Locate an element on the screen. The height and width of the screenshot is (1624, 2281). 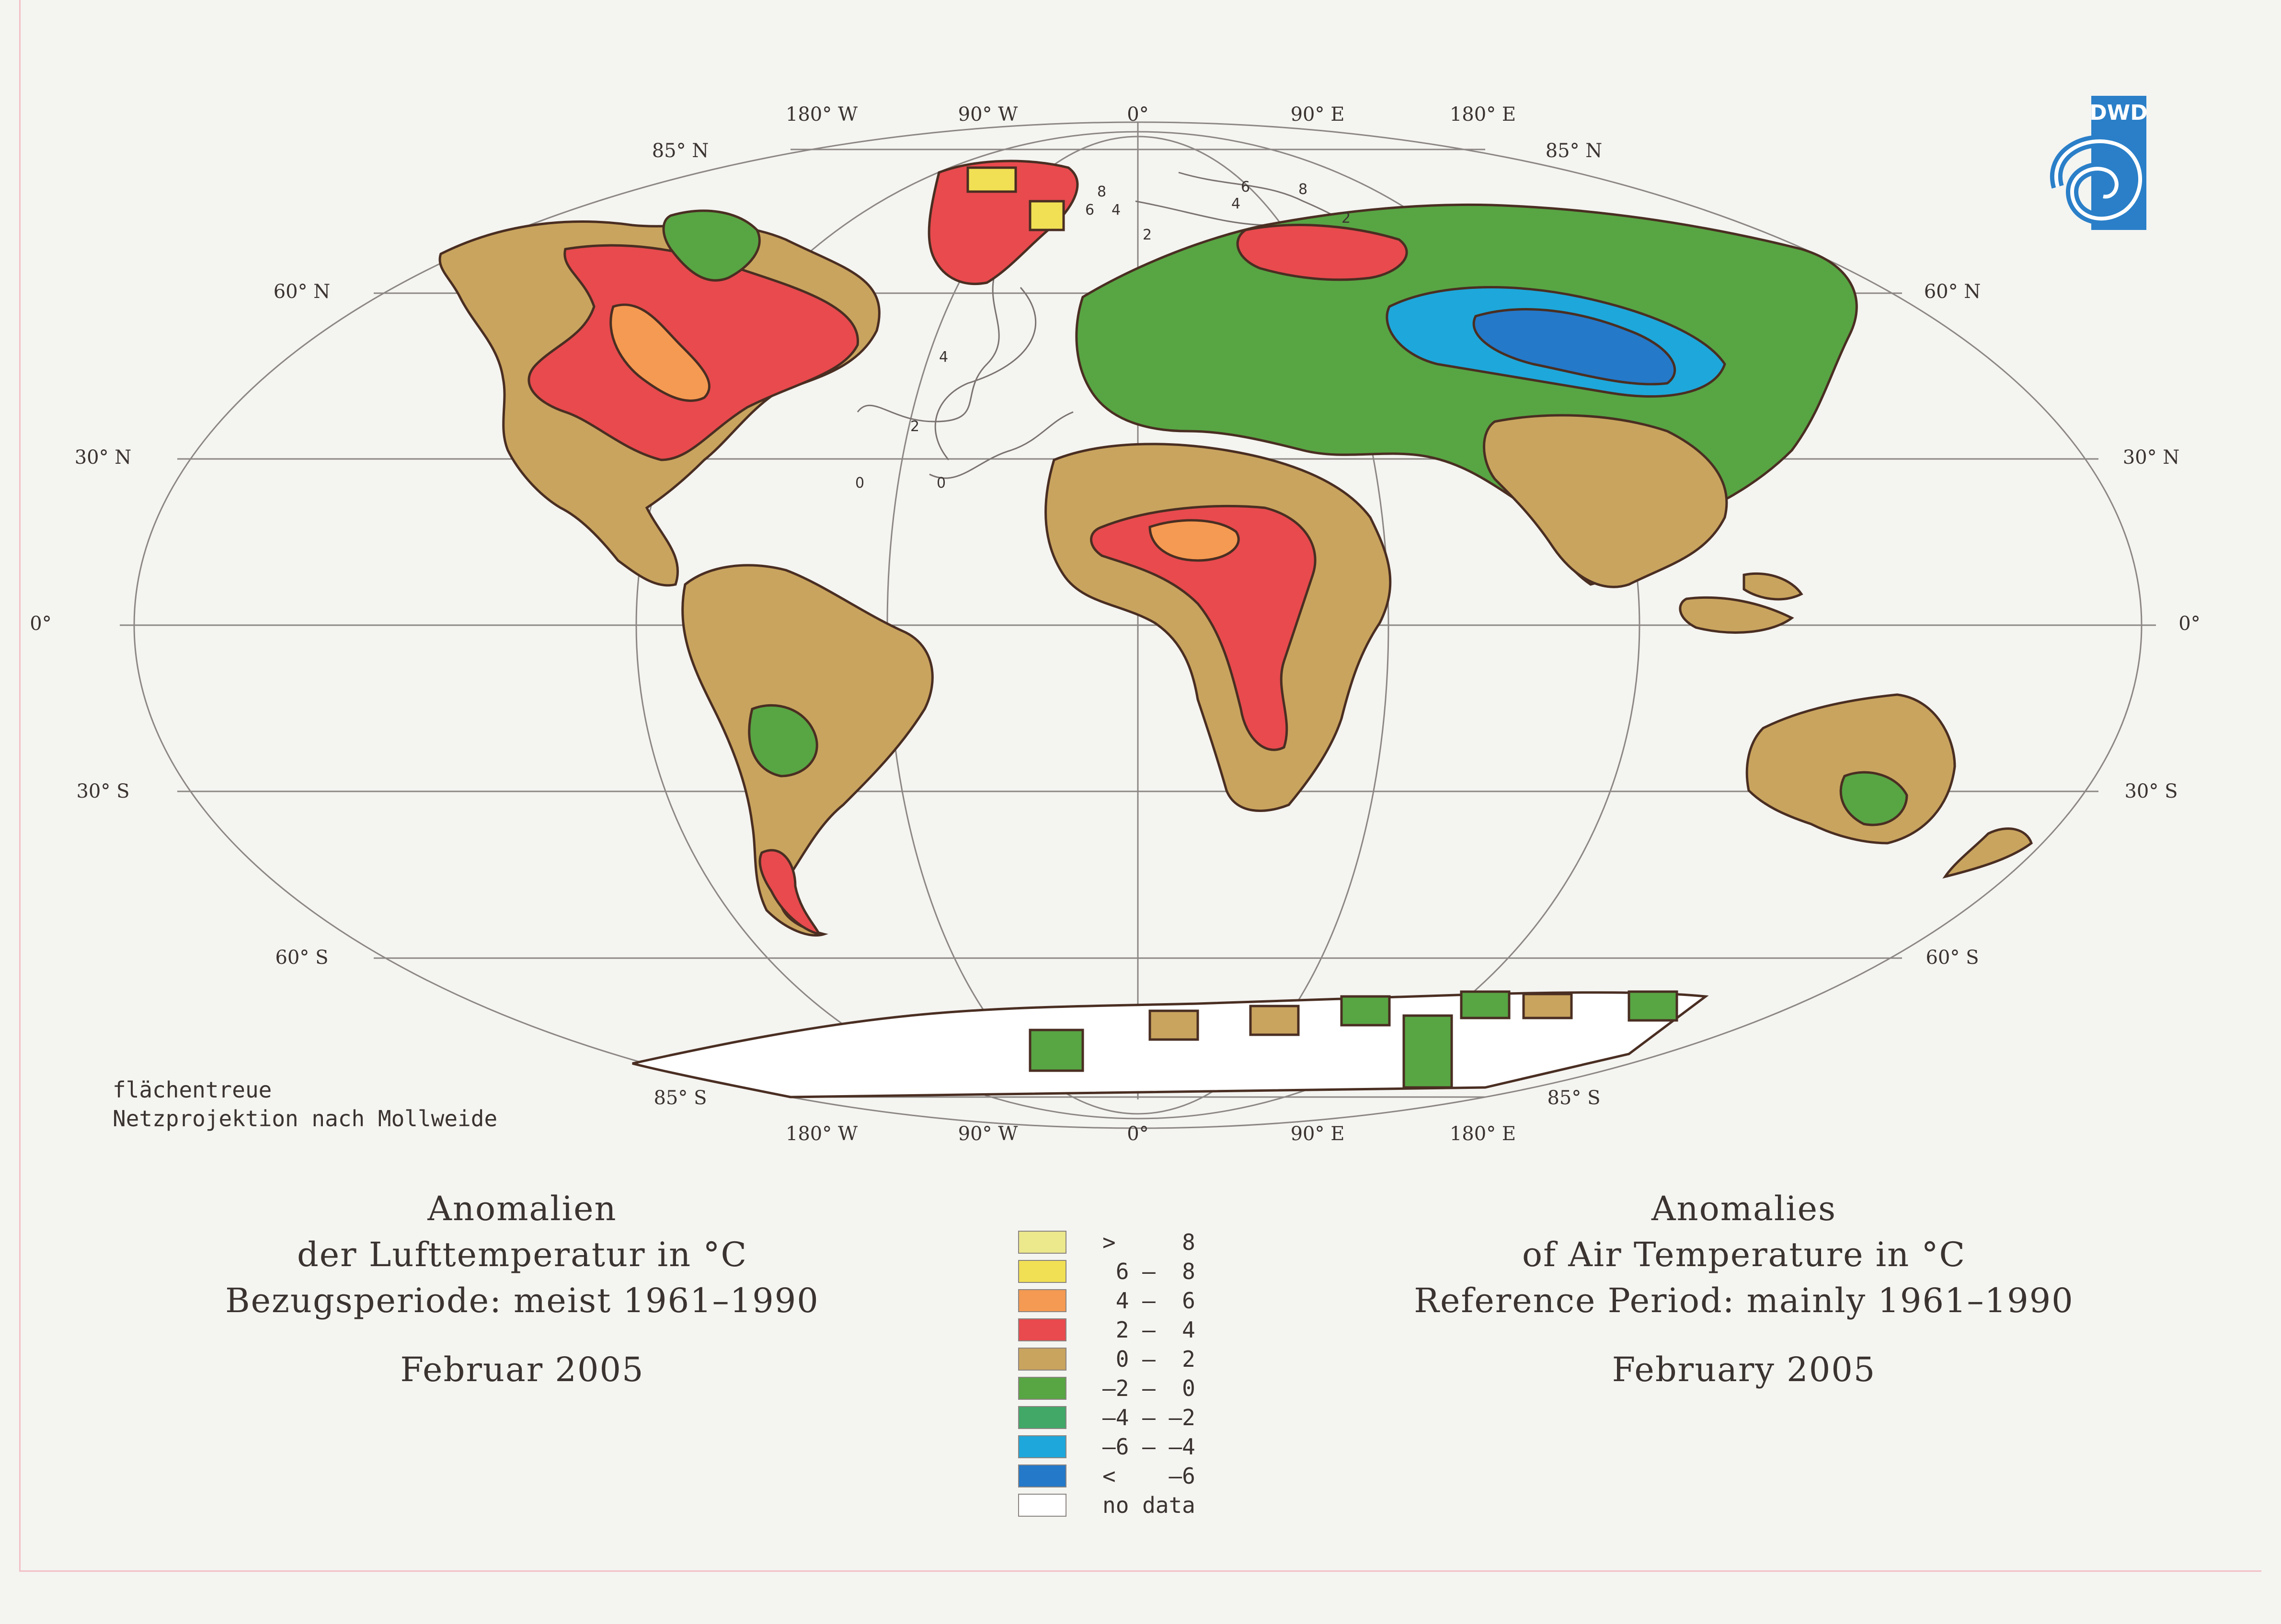
lat-label-right-0: 0° is located at coordinates (2189, 624).